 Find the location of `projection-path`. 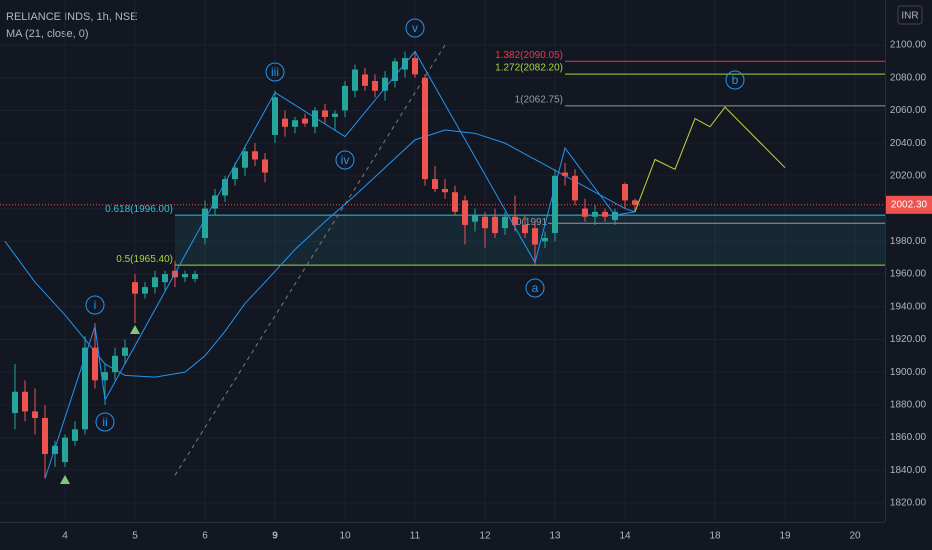

projection-path is located at coordinates (710, 159).